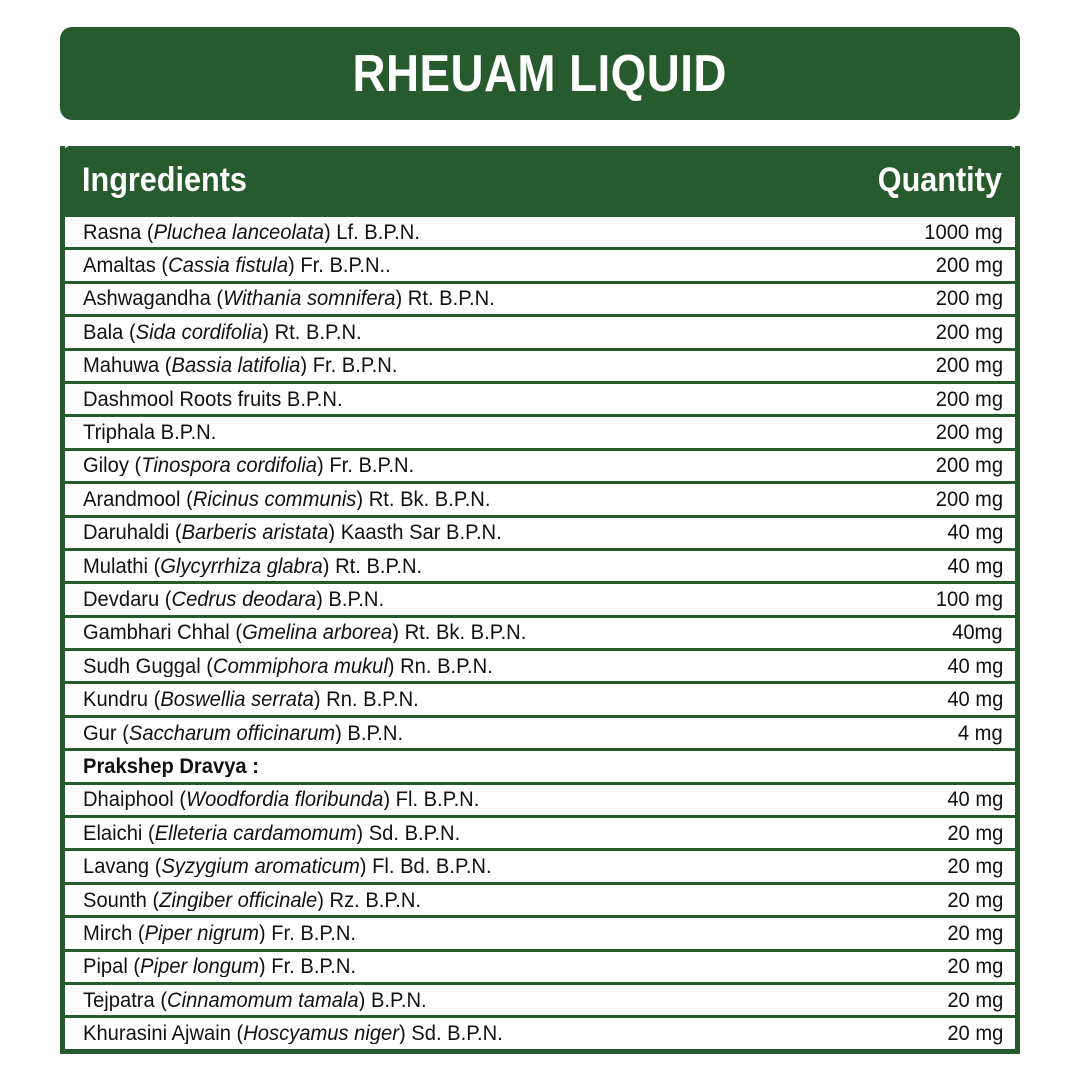  Describe the element at coordinates (977, 633) in the screenshot. I see `ingredient-quantity: 40mg` at that location.